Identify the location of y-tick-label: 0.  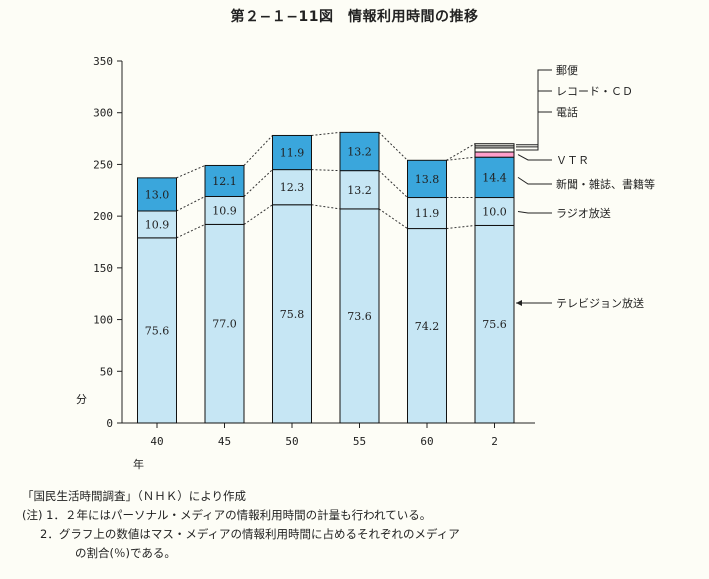
(109, 423).